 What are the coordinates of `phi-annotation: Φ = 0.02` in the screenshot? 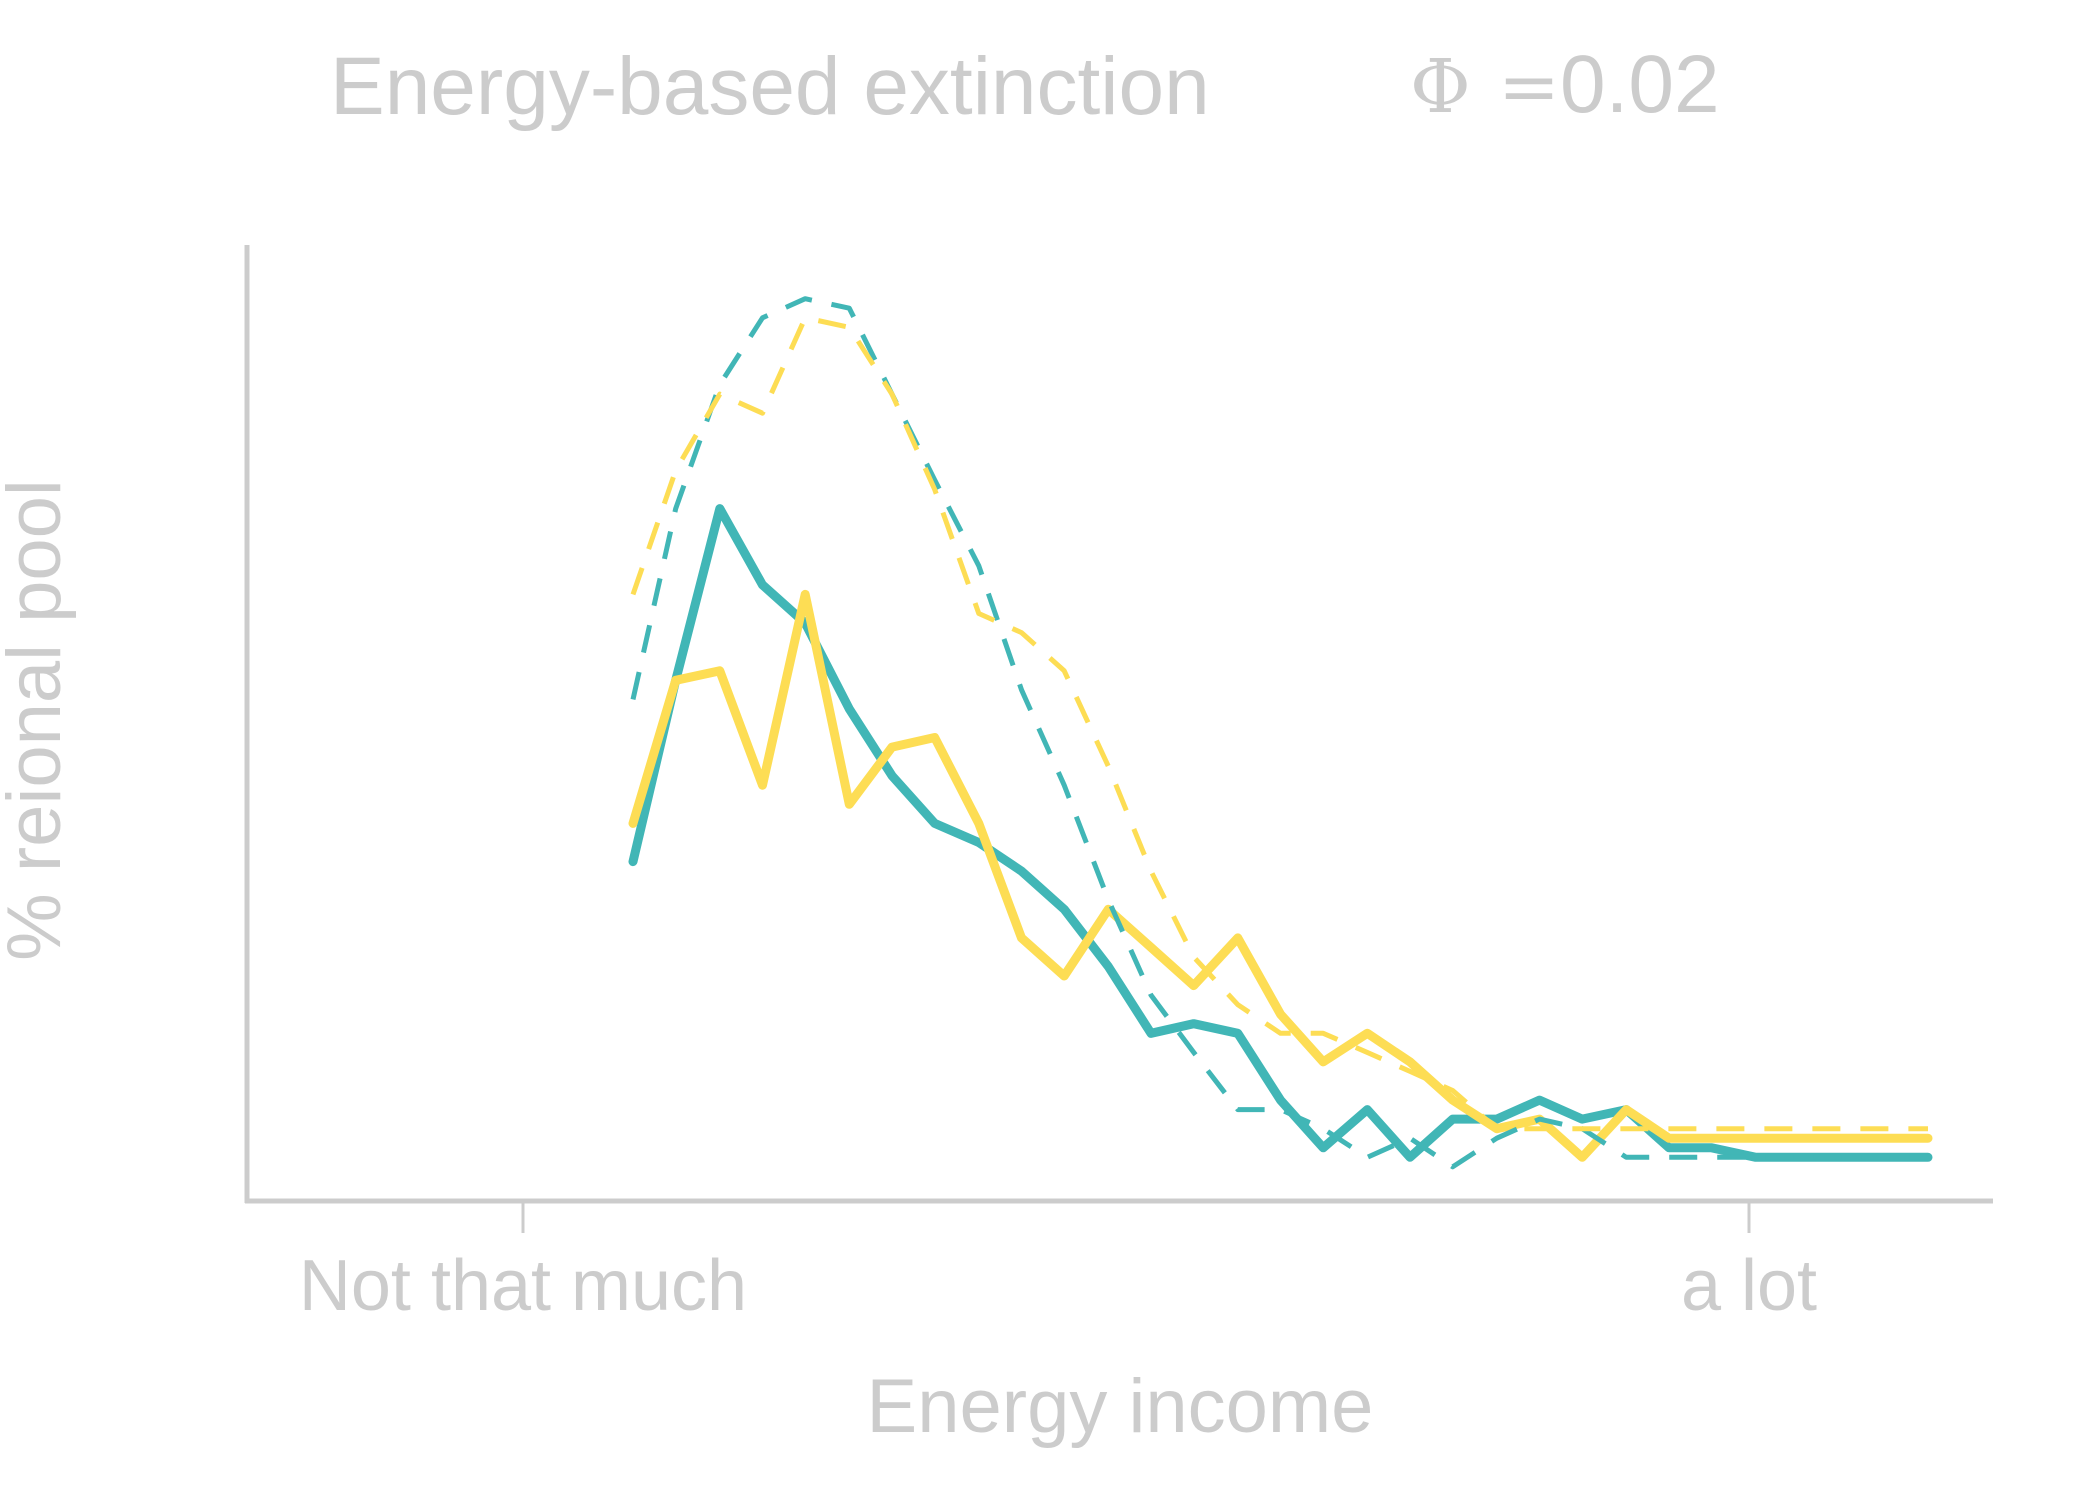 It's located at (1565, 84).